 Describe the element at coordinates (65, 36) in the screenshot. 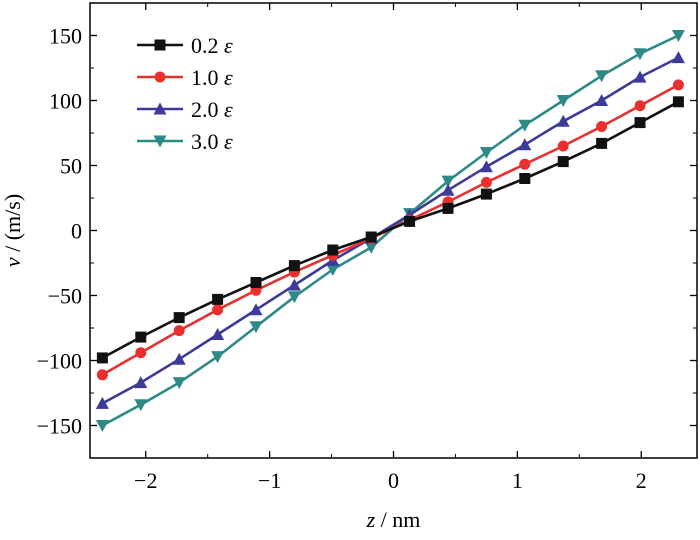

I see `y-tick-label: 150` at that location.